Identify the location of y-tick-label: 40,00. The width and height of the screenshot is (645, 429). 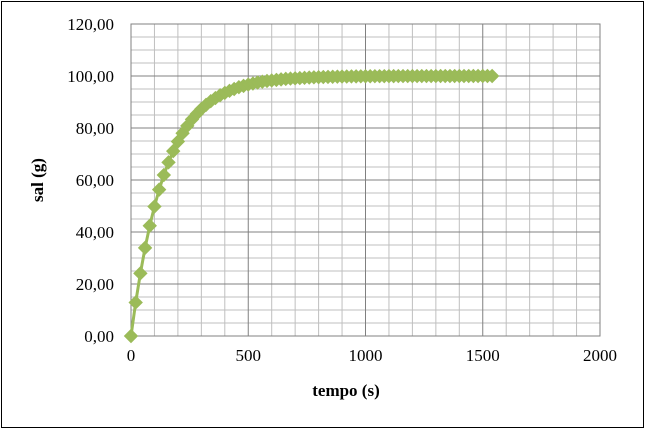
(95, 232).